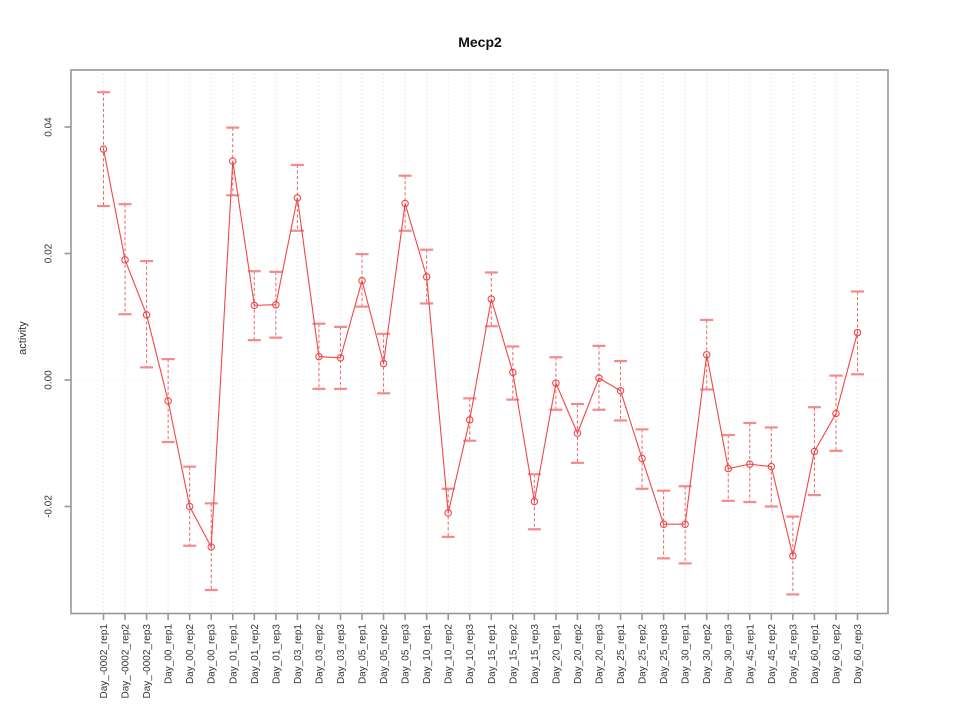 This screenshot has height=720, width=960. What do you see at coordinates (449, 654) in the screenshot?
I see `x-tick-label: Day_10_rep2` at bounding box center [449, 654].